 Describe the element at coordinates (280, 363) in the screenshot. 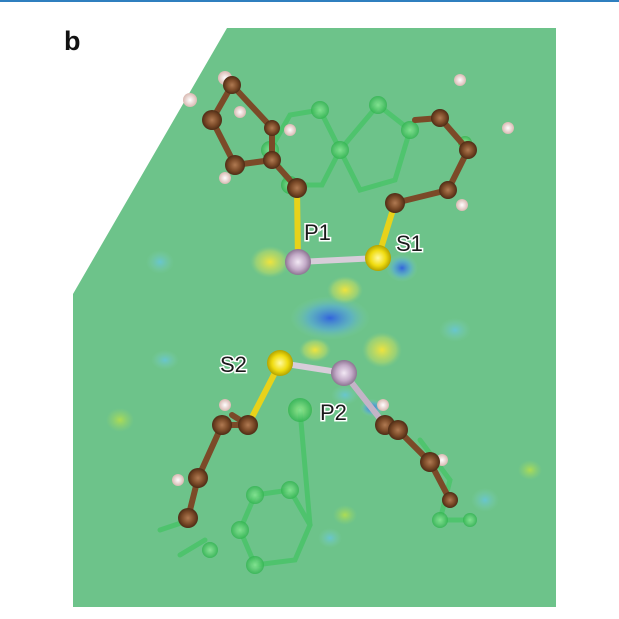

I see `sulfur-atom-s2` at that location.